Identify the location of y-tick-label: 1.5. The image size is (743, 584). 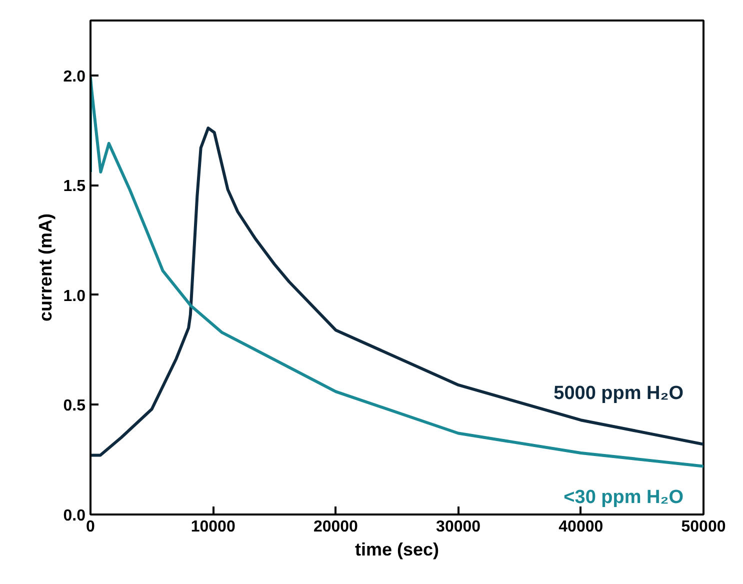
(74, 187).